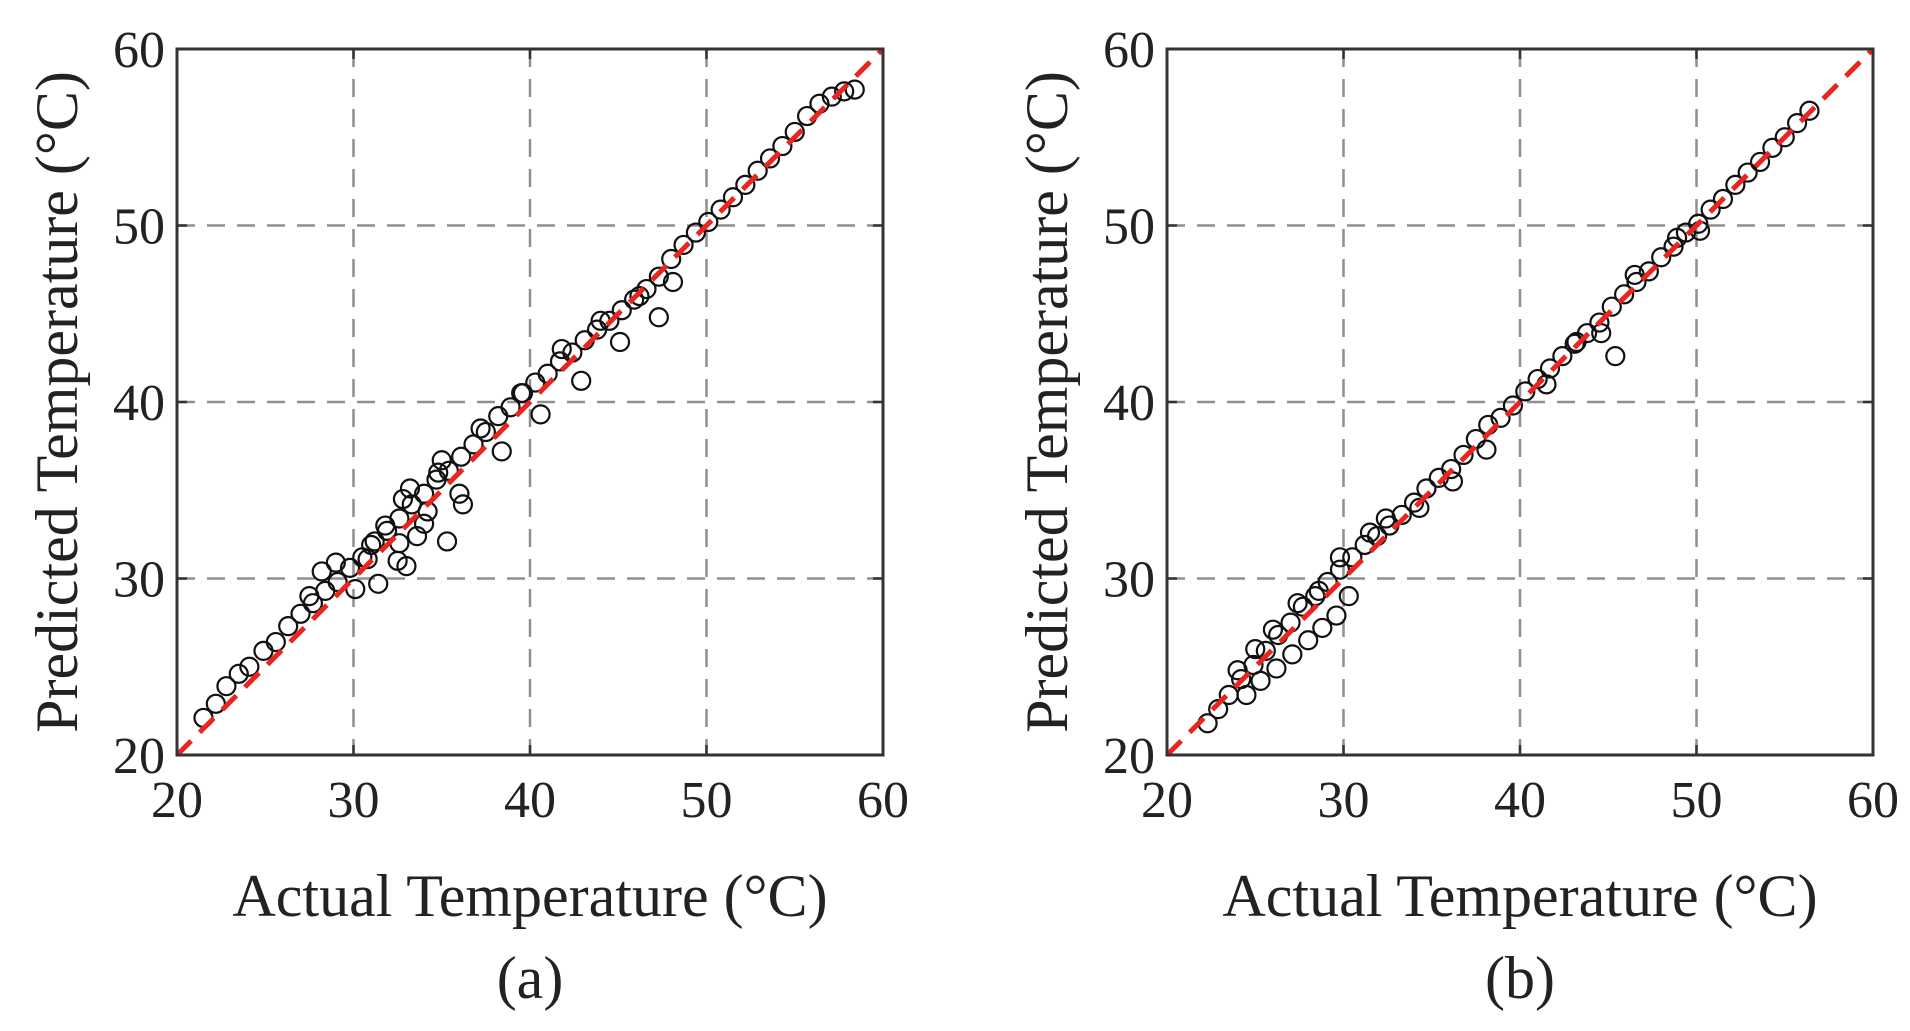 The image size is (1910, 1031). Describe the element at coordinates (529, 896) in the screenshot. I see `x-axis-label: Actual Temperature (°C)` at that location.